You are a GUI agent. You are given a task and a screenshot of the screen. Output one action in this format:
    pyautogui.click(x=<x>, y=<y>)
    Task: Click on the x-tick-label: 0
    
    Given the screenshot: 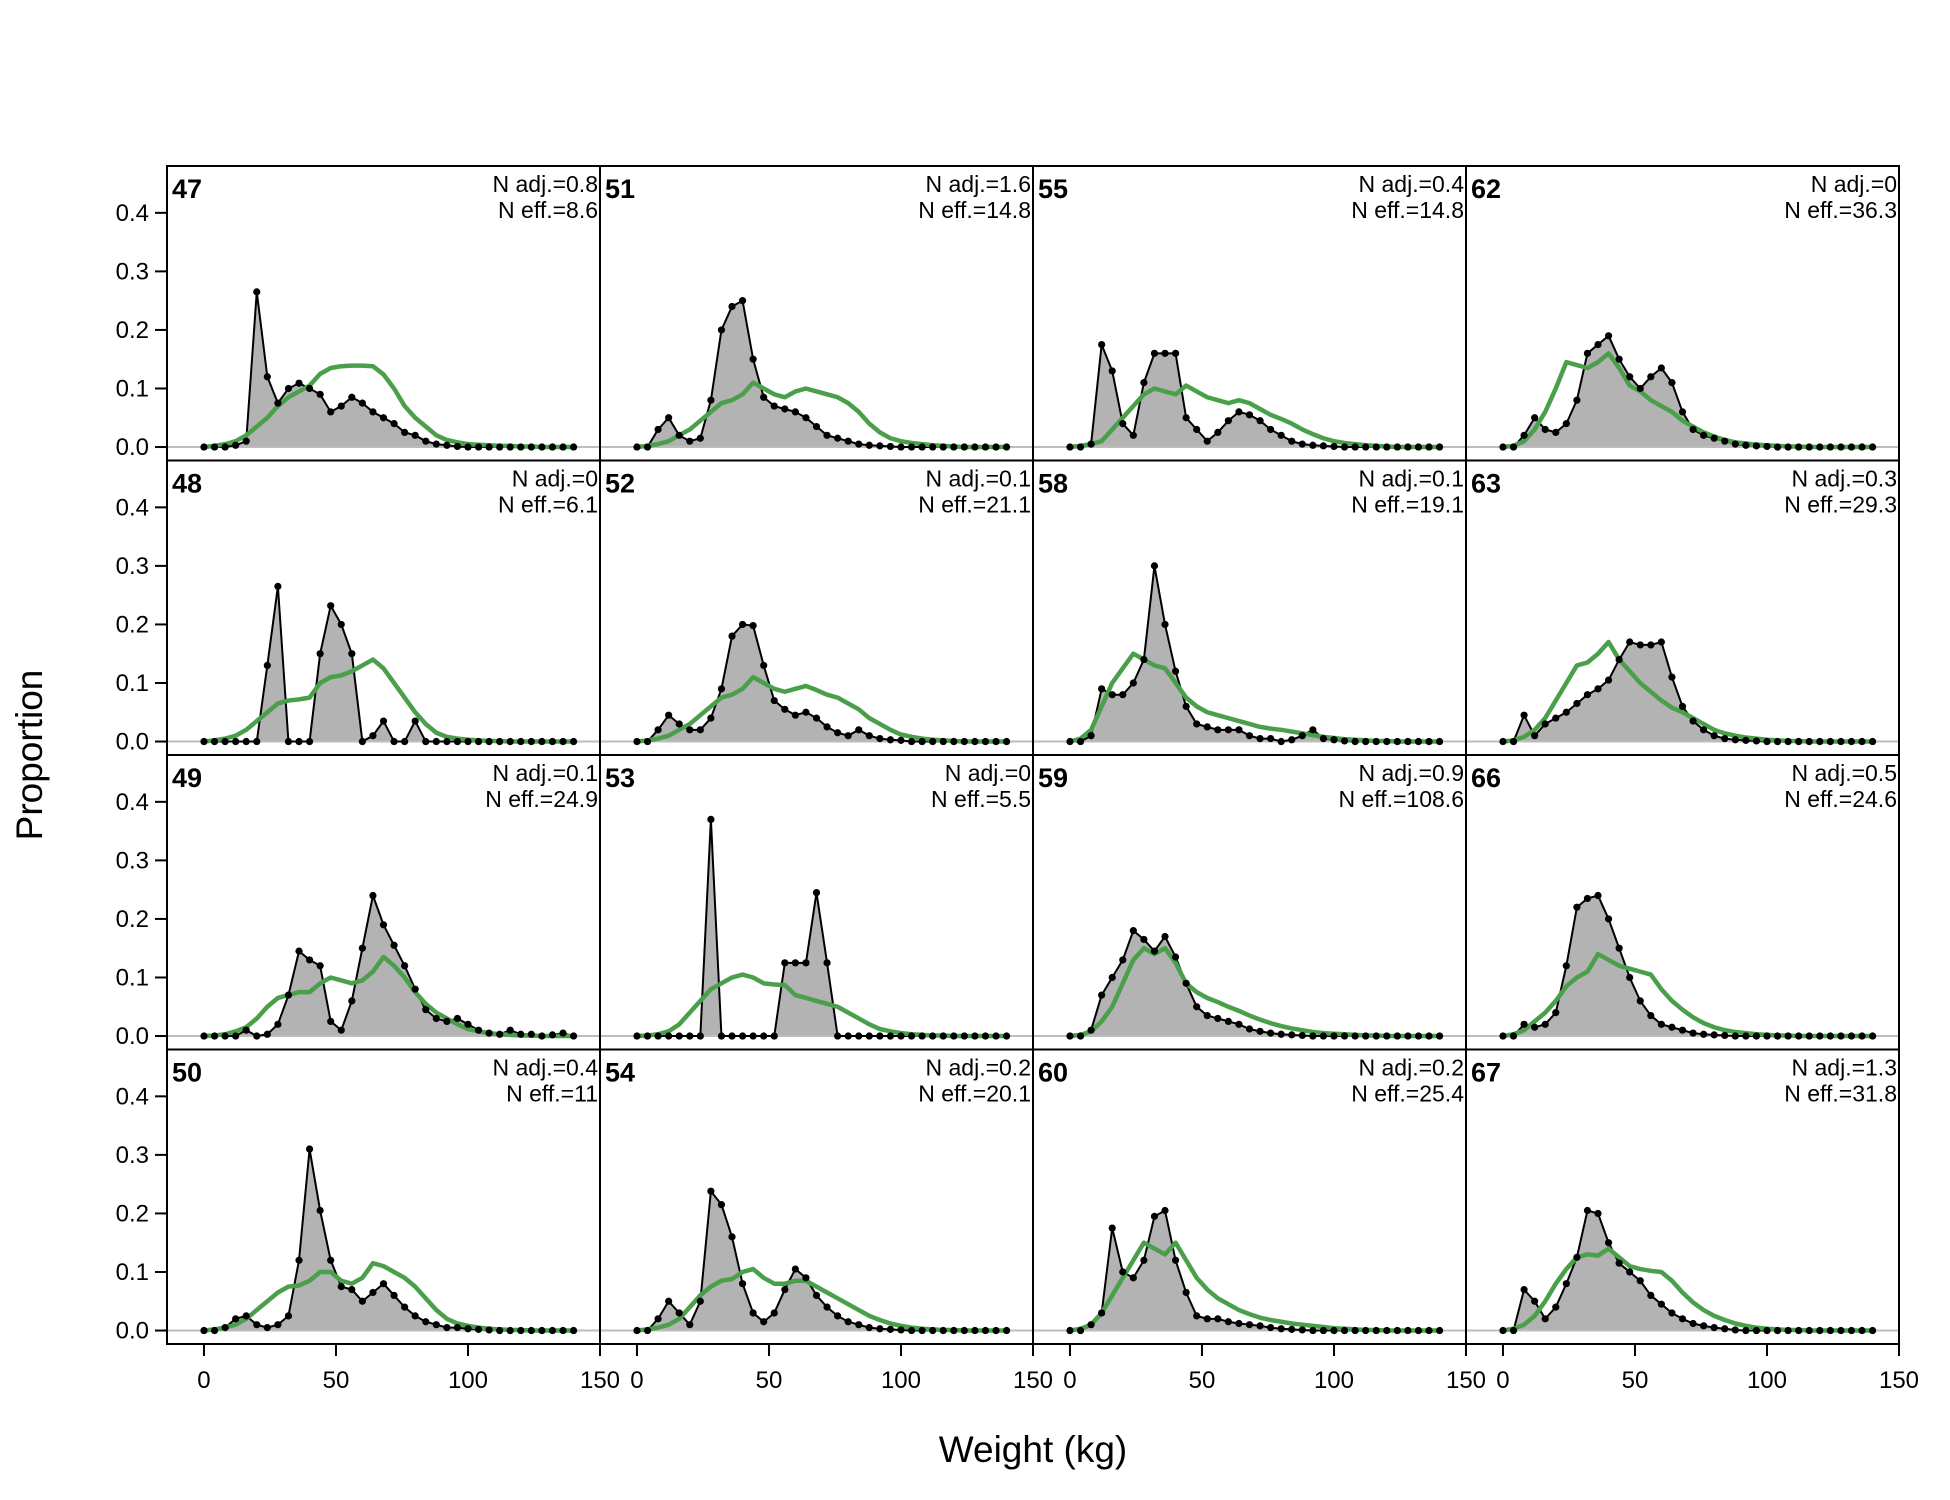 What is the action you would take?
    pyautogui.click(x=1502, y=1380)
    